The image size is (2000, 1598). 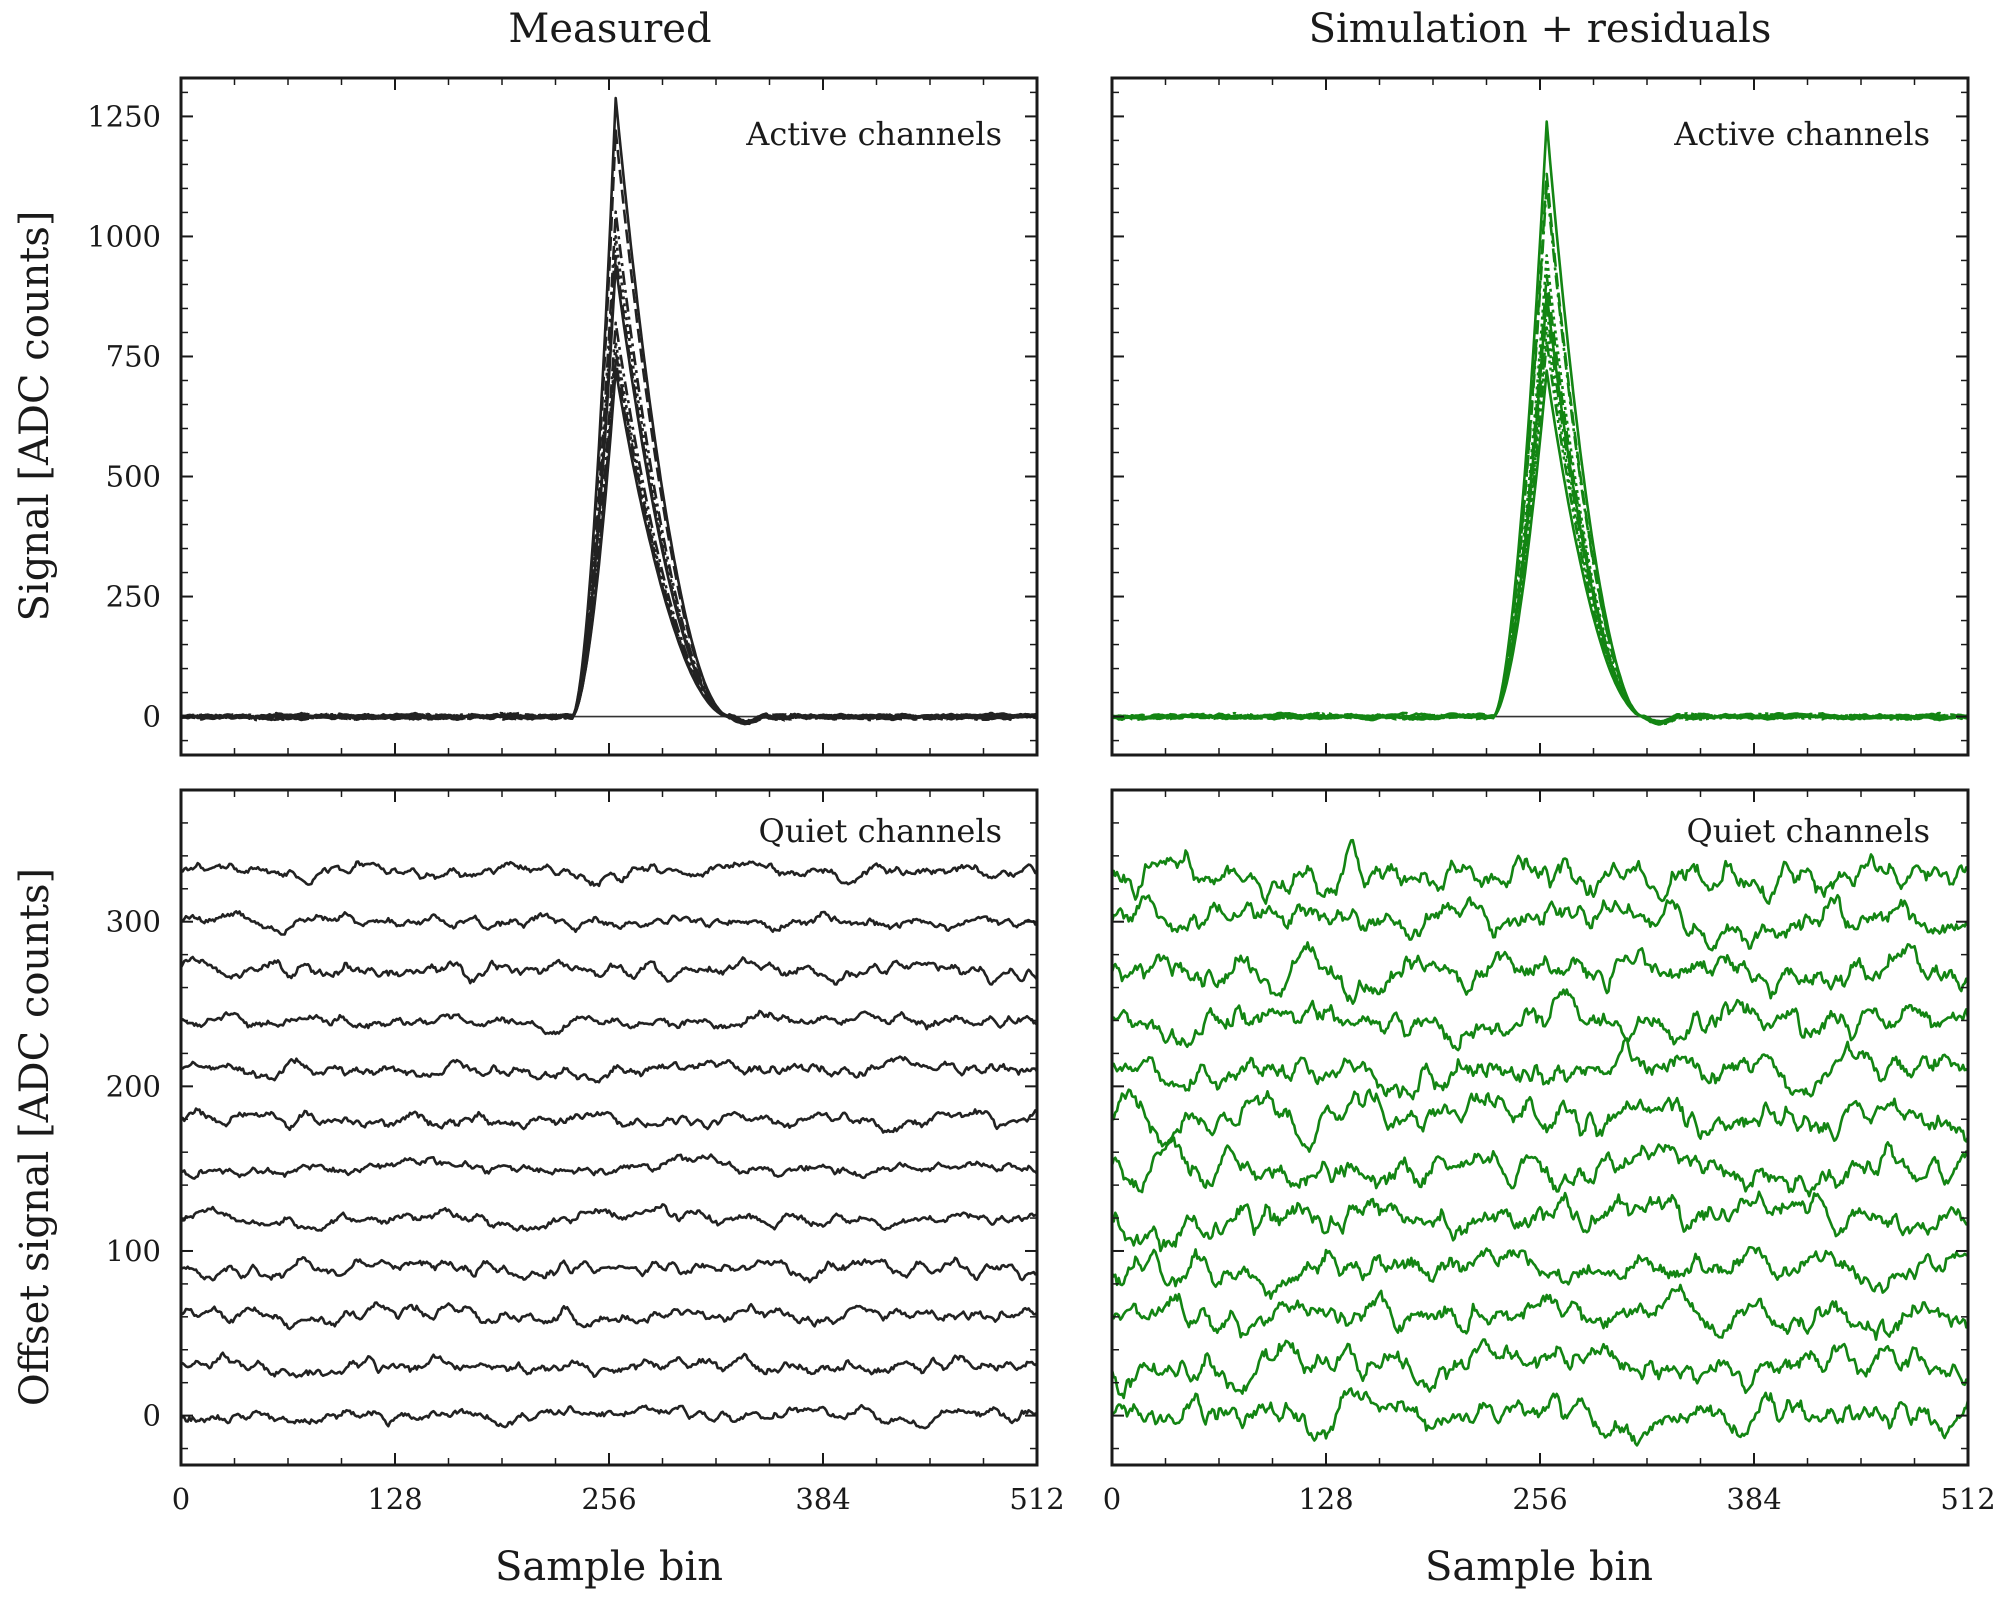 What do you see at coordinates (133, 356) in the screenshot?
I see `y-tick-label: 750` at bounding box center [133, 356].